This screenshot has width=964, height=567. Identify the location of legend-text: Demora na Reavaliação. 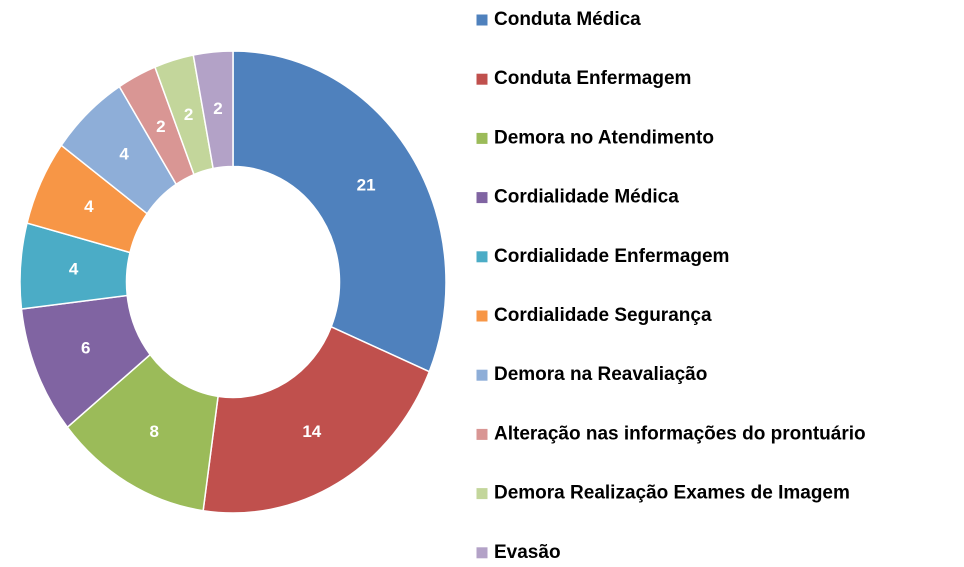
(600, 374).